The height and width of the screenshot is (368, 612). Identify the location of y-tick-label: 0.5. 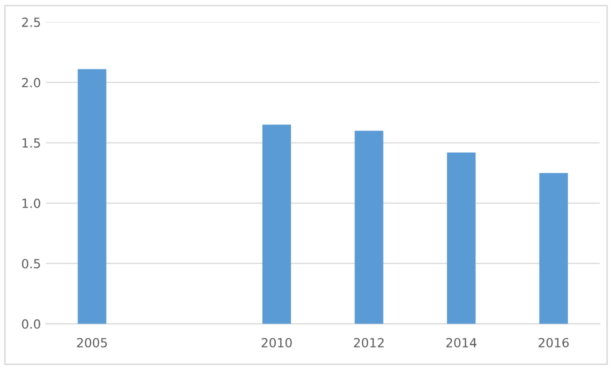
(31, 263).